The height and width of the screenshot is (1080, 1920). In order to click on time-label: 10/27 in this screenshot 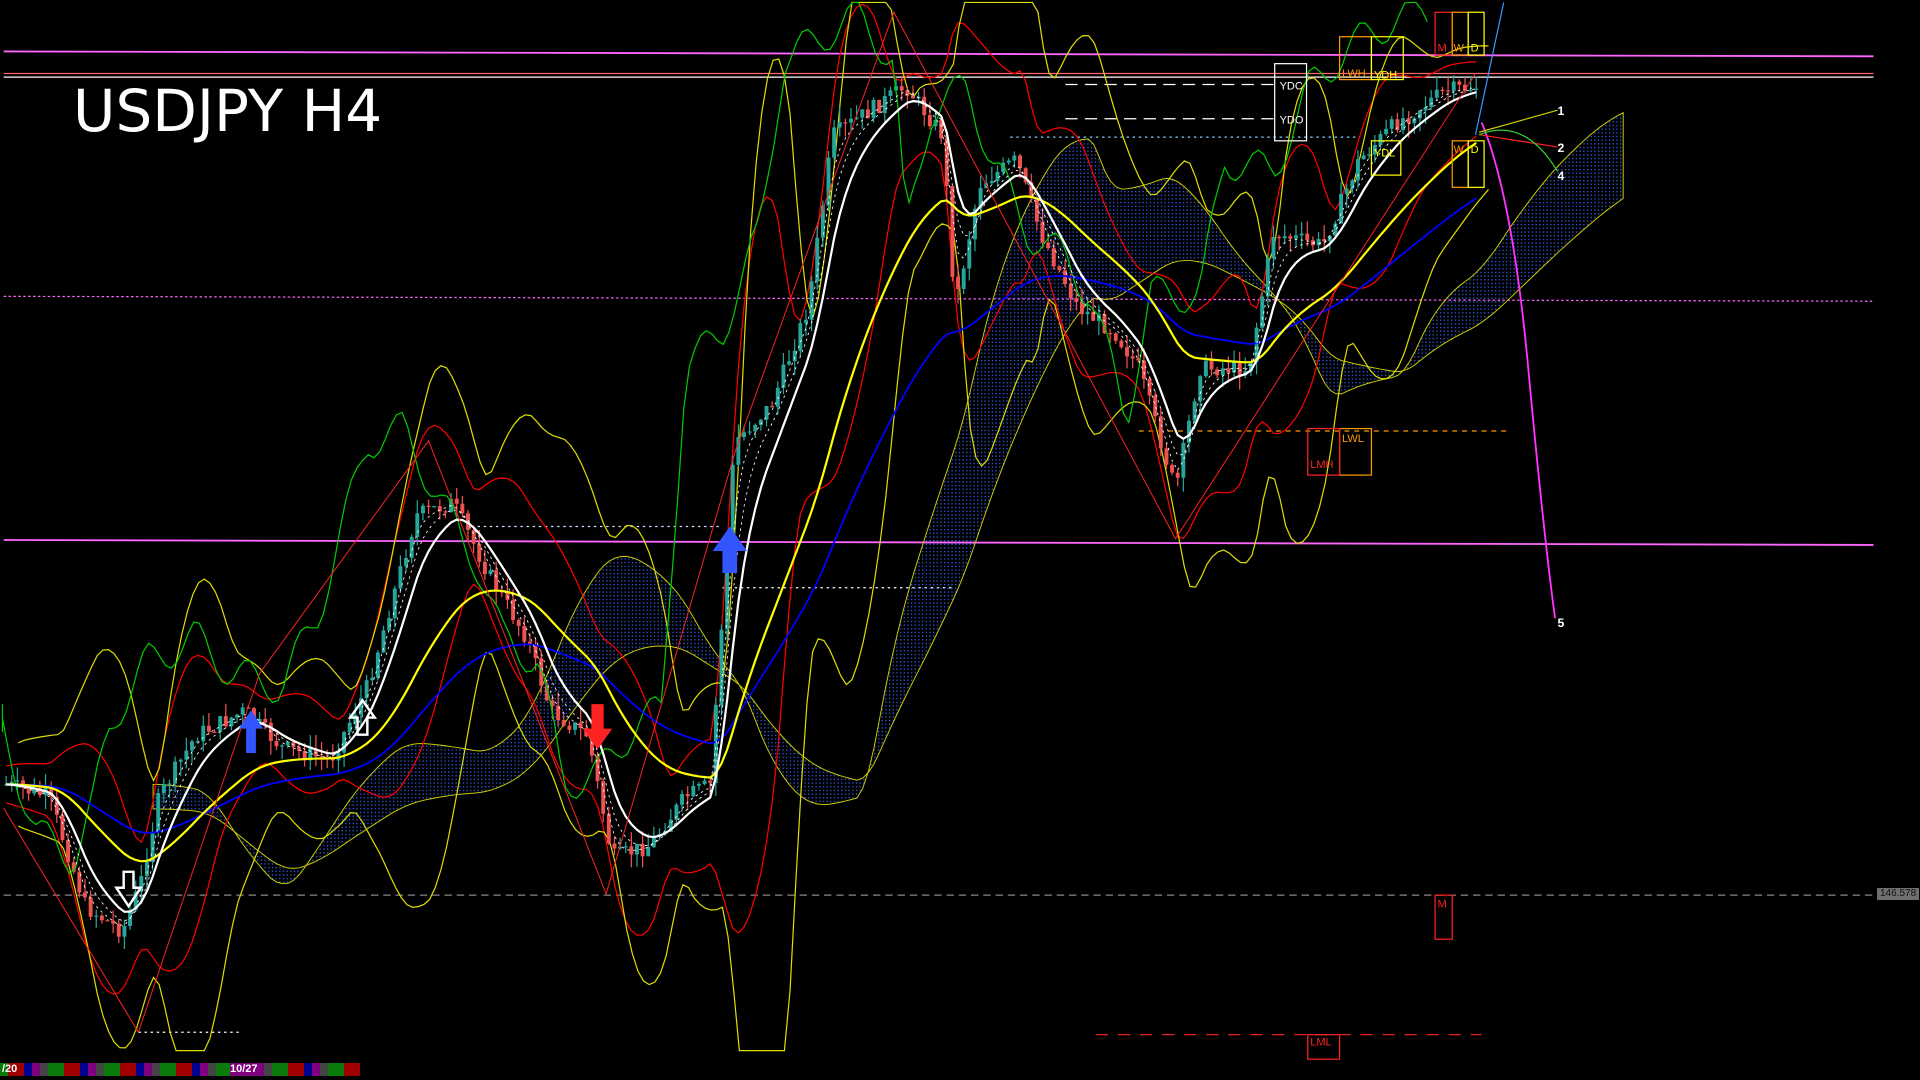, I will do `click(244, 1069)`.